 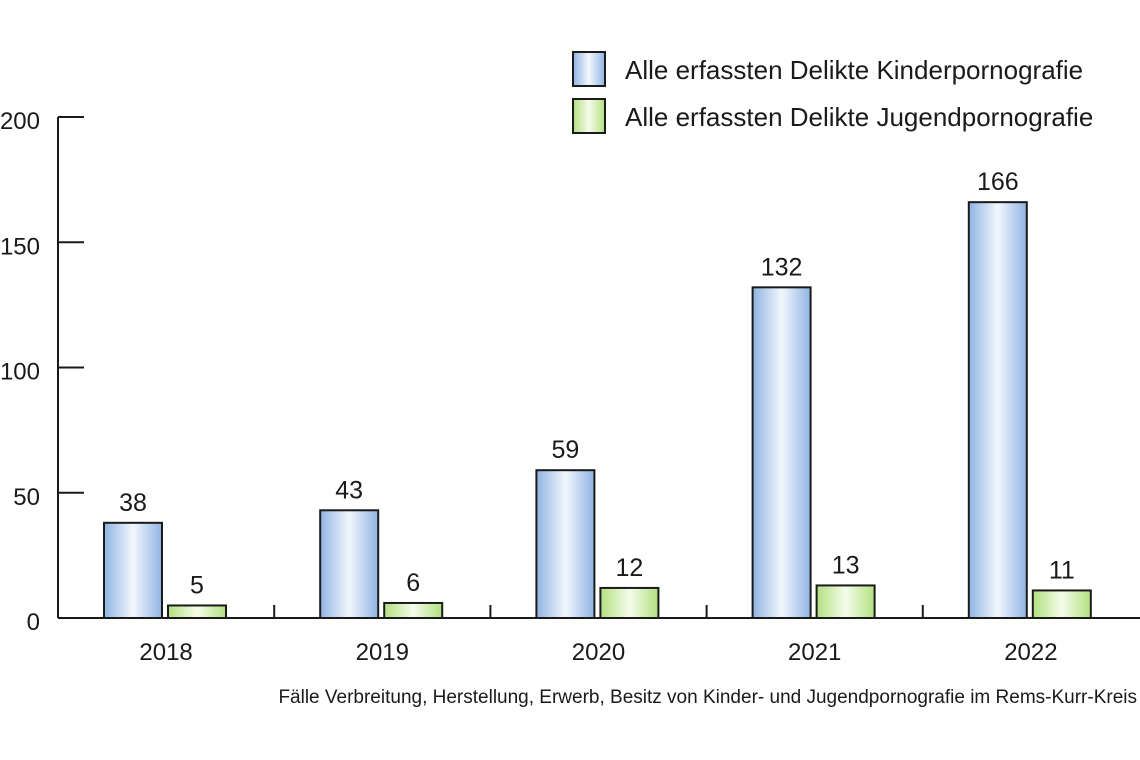 I want to click on bar-value-label: 43, so click(x=349, y=490).